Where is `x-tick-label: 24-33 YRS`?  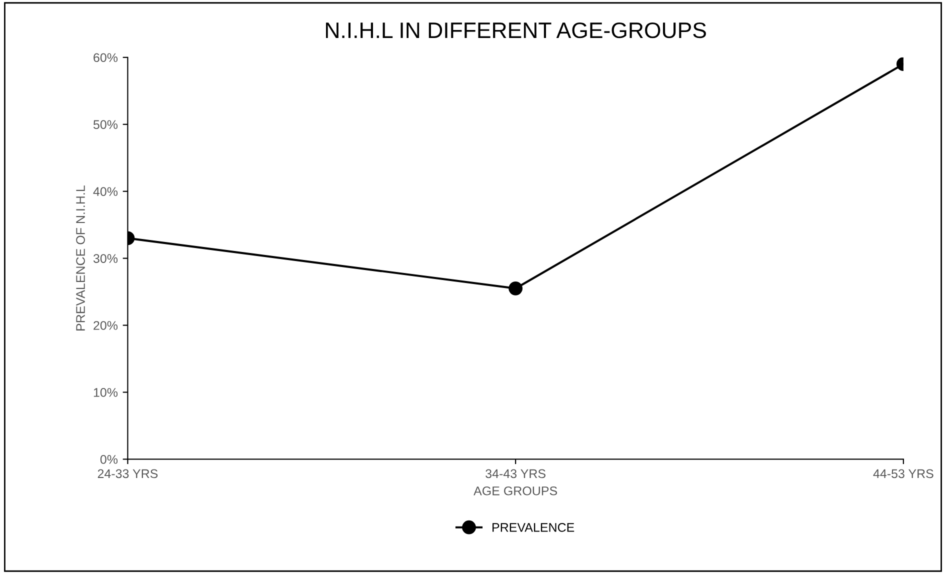
x-tick-label: 24-33 YRS is located at coordinates (128, 473).